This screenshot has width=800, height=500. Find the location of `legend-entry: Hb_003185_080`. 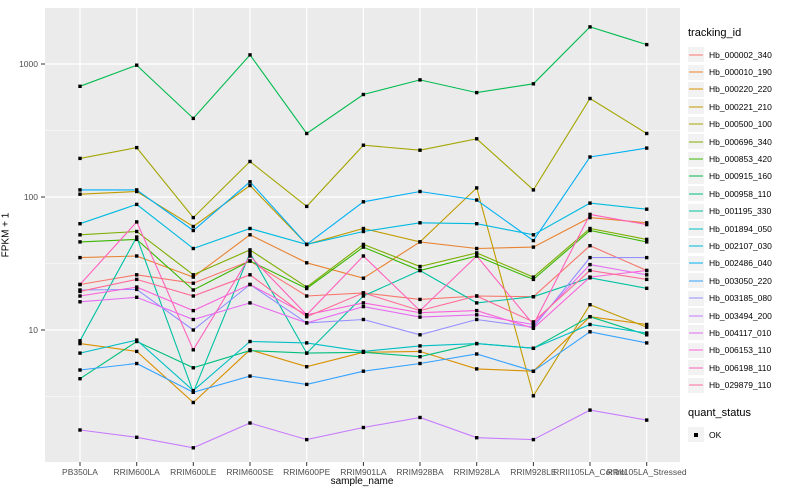

legend-entry: Hb_003185_080 is located at coordinates (743, 297).